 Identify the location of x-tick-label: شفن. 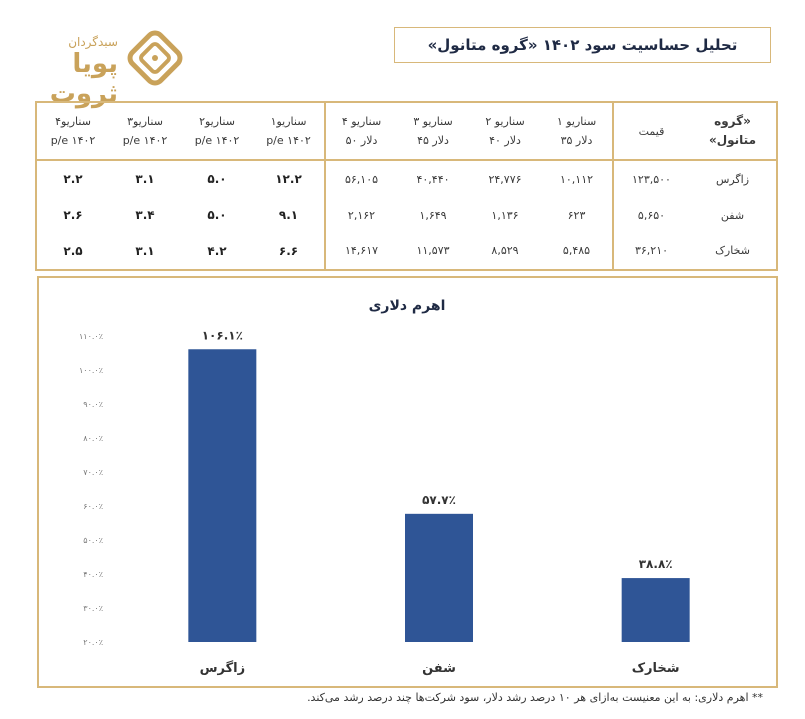
(439, 668).